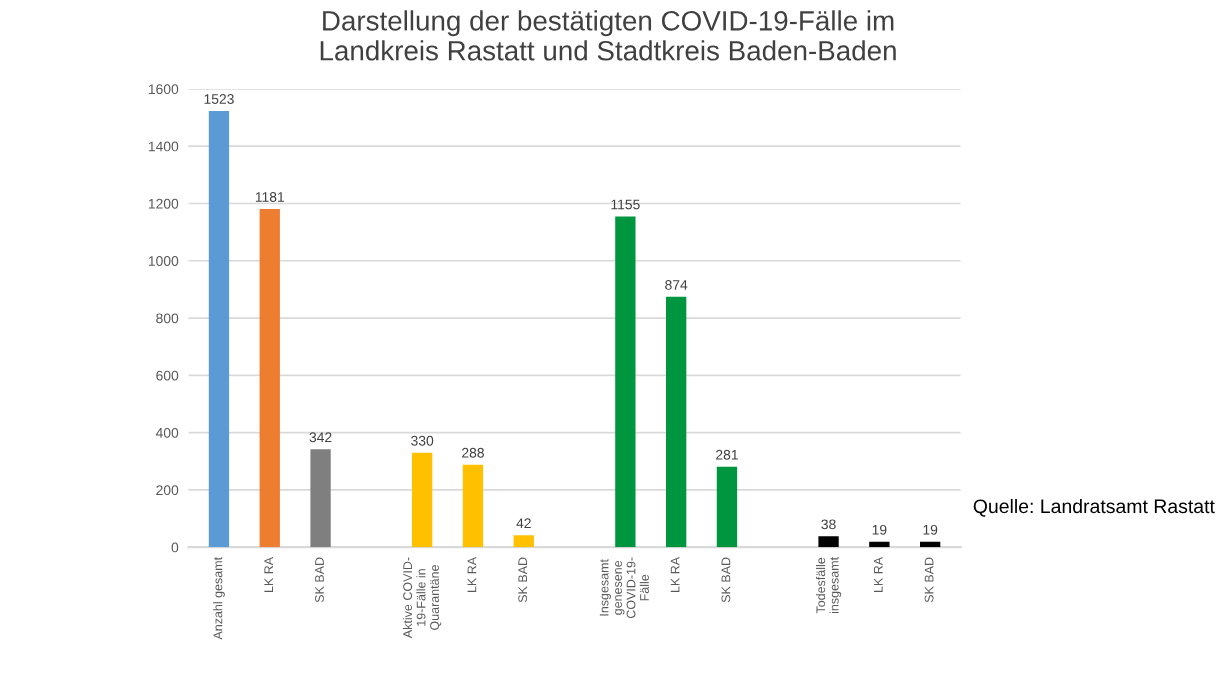 The width and height of the screenshot is (1216, 684). I want to click on source-note: Quelle: Landratsamt Rastatt, so click(1094, 507).